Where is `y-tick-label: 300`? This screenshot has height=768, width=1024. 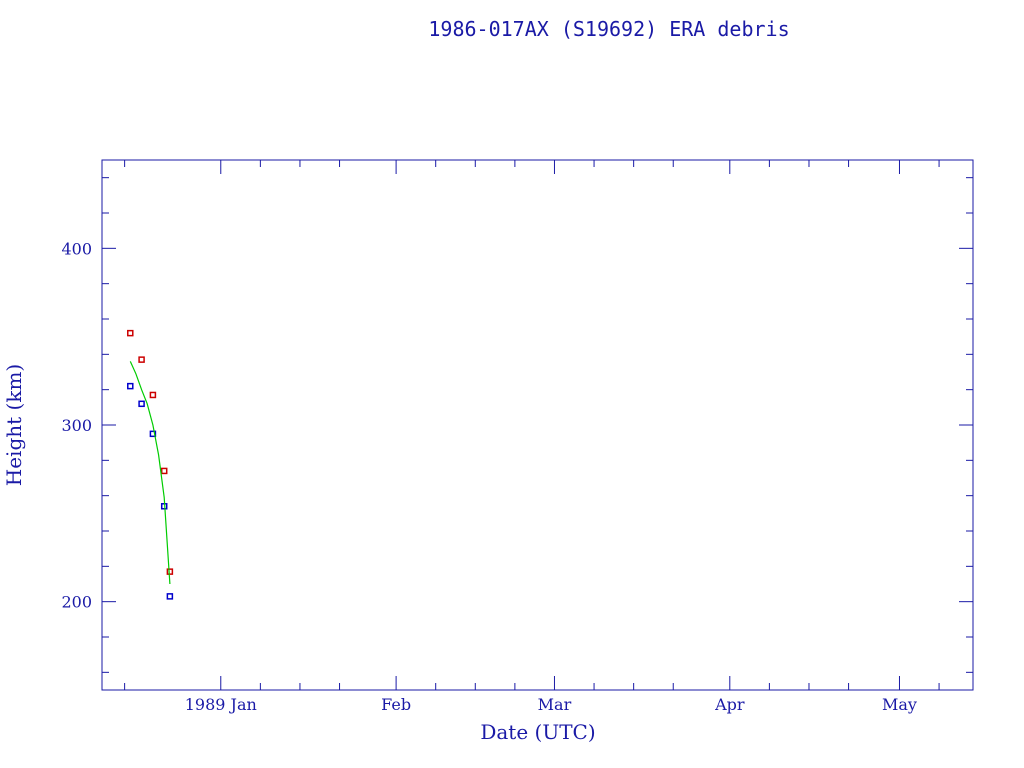
y-tick-label: 300 is located at coordinates (76, 425).